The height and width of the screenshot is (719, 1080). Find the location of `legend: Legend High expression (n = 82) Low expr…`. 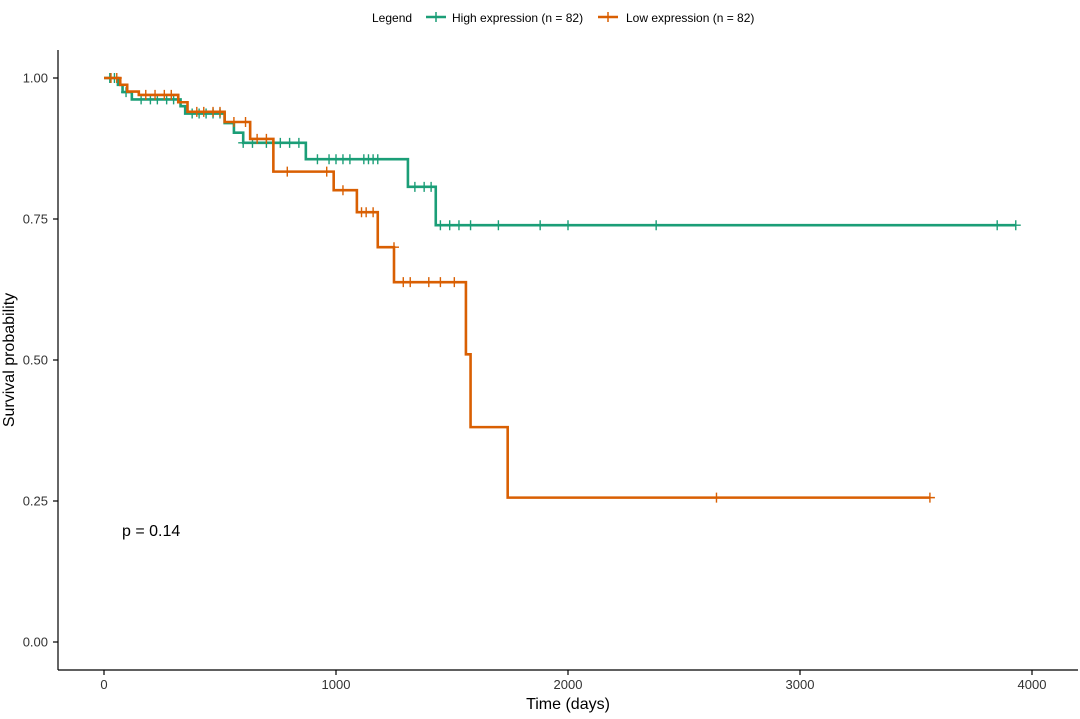

legend: Legend High expression (n = 82) Low expr… is located at coordinates (563, 18).